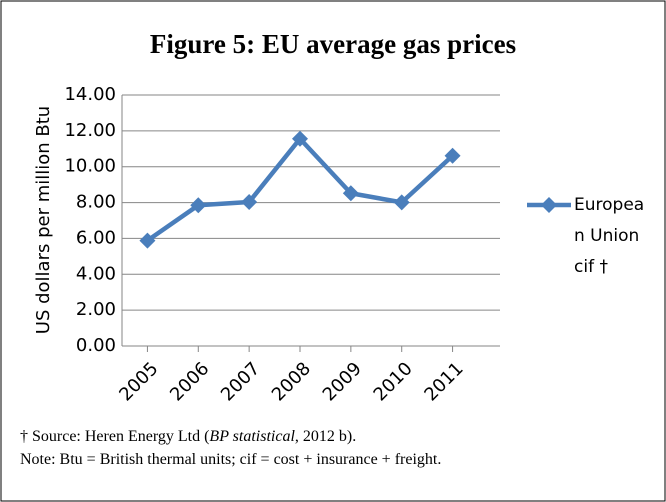  What do you see at coordinates (333, 44) in the screenshot?
I see `chart-title: Figure 5: EU average gas prices` at bounding box center [333, 44].